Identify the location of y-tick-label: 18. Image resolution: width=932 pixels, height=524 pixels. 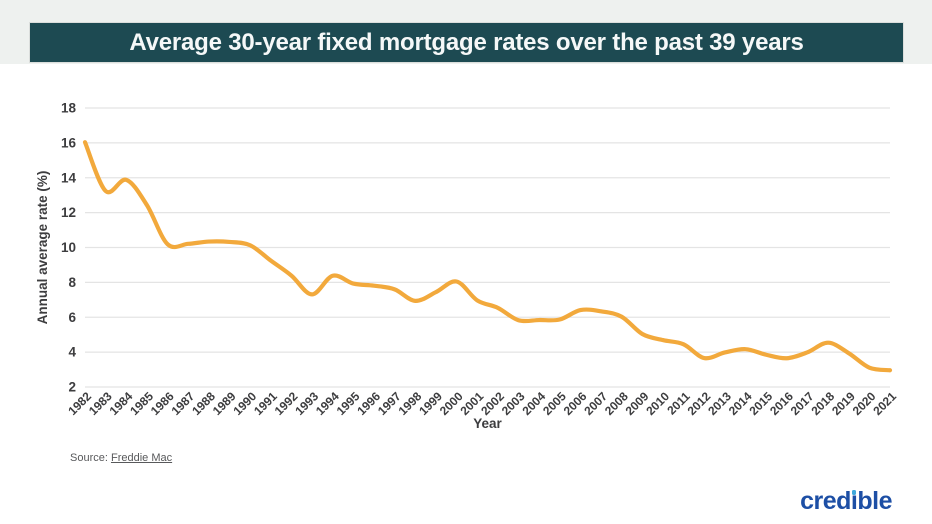
(69, 108).